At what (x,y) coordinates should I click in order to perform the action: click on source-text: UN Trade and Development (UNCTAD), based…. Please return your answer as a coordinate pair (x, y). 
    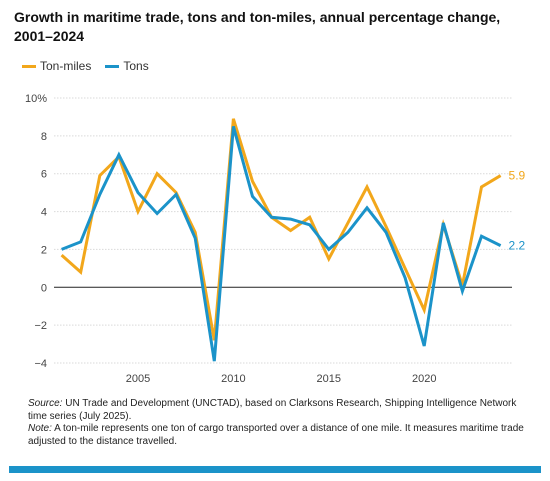
    Looking at the image, I should click on (272, 410).